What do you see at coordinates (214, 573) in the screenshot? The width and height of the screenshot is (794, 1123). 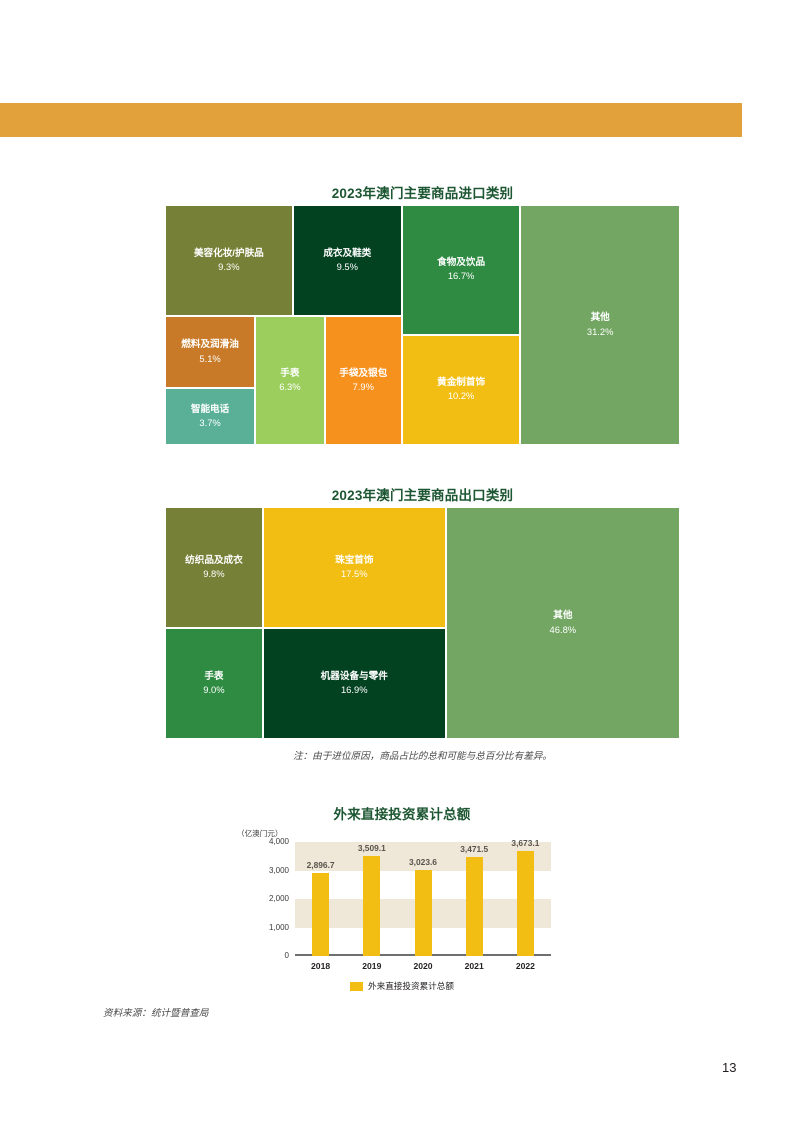 I see `treemap-cell-value: 9.8%` at bounding box center [214, 573].